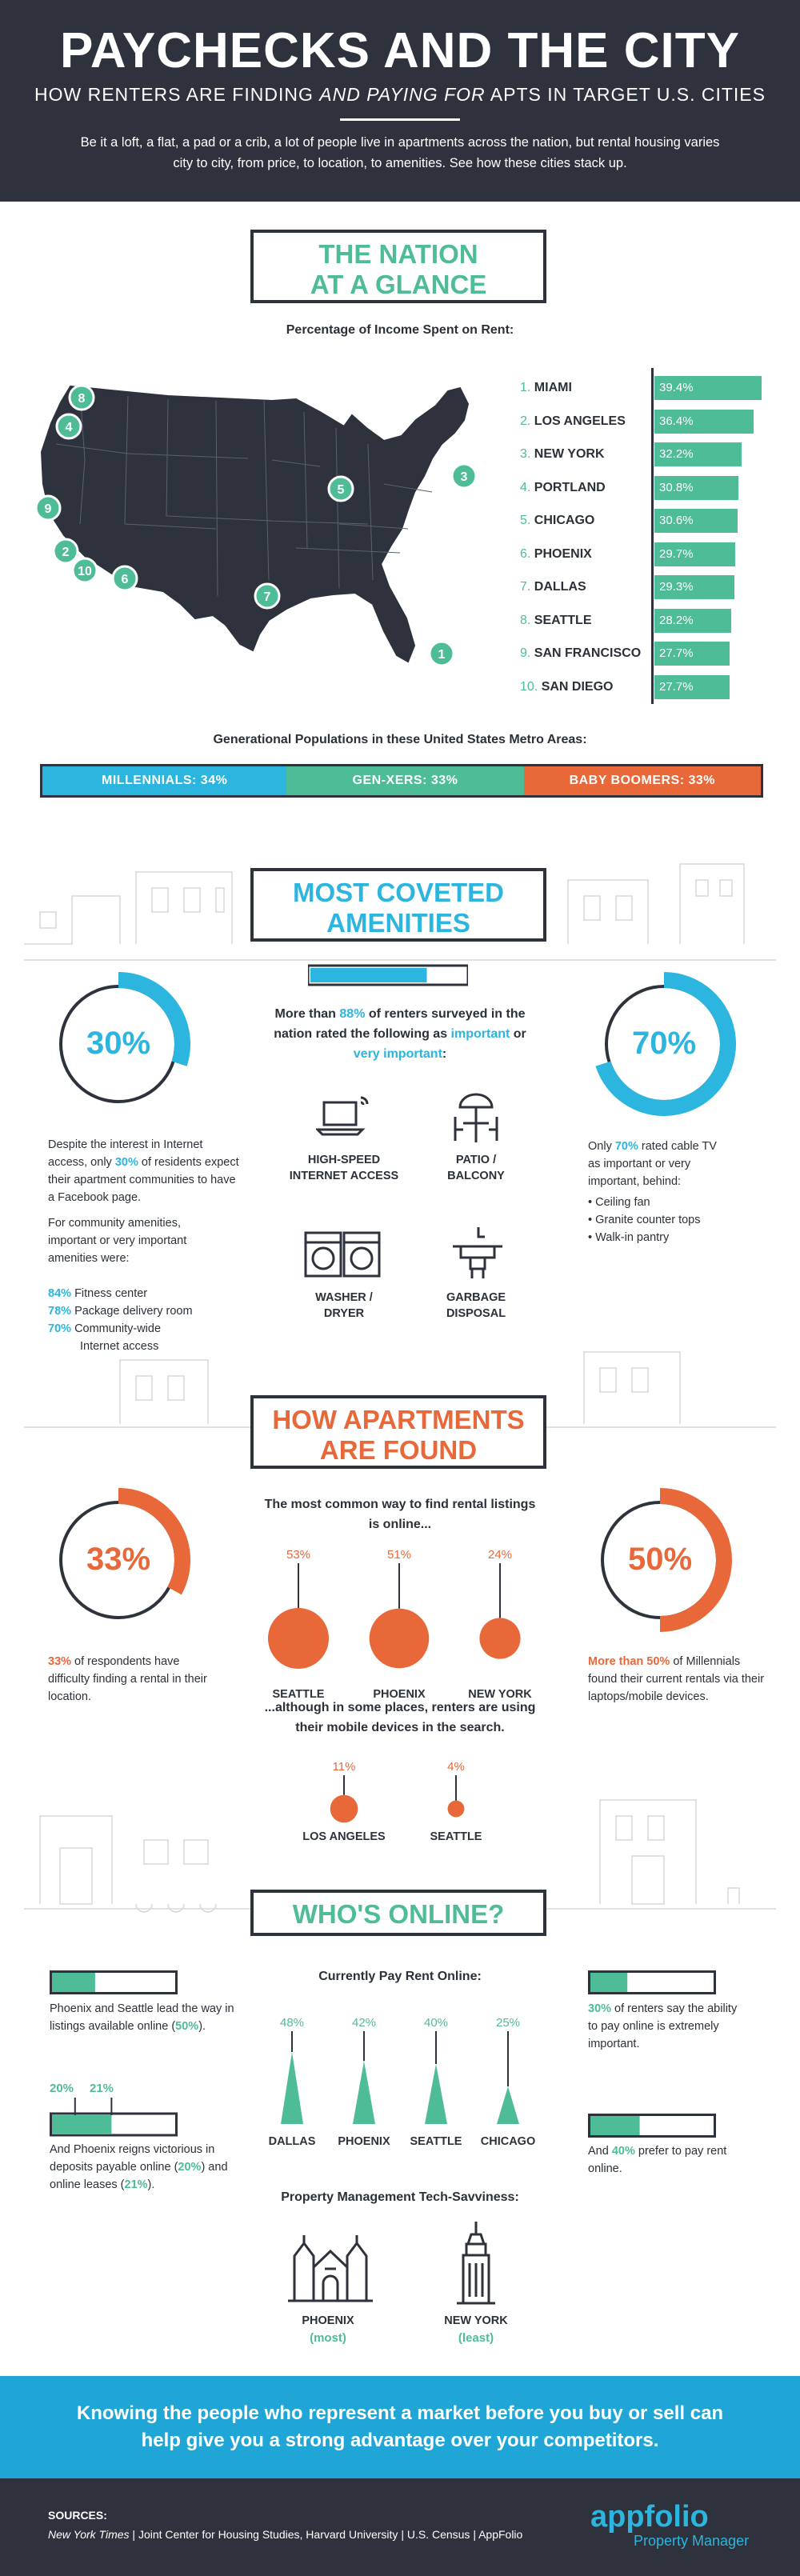 The height and width of the screenshot is (2576, 800). What do you see at coordinates (69, 427) in the screenshot?
I see `svg-text: 4` at bounding box center [69, 427].